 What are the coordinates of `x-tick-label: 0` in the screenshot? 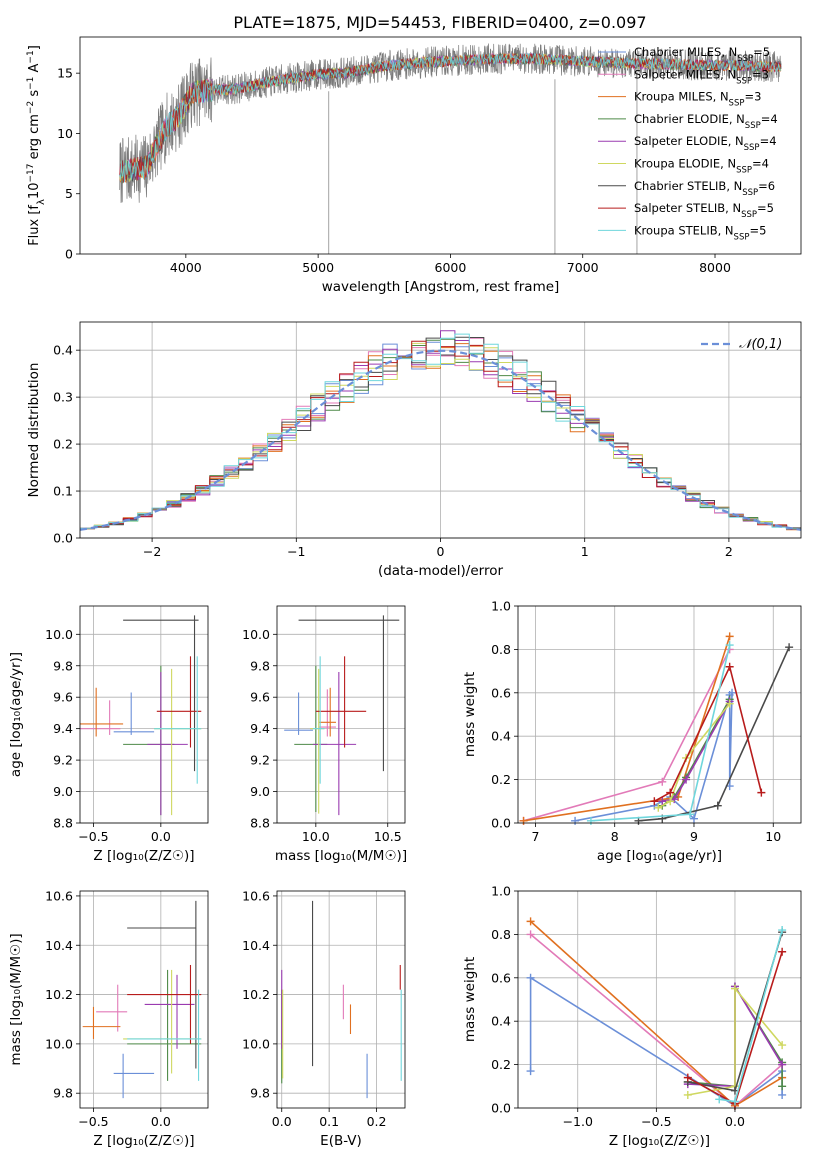 It's located at (441, 551).